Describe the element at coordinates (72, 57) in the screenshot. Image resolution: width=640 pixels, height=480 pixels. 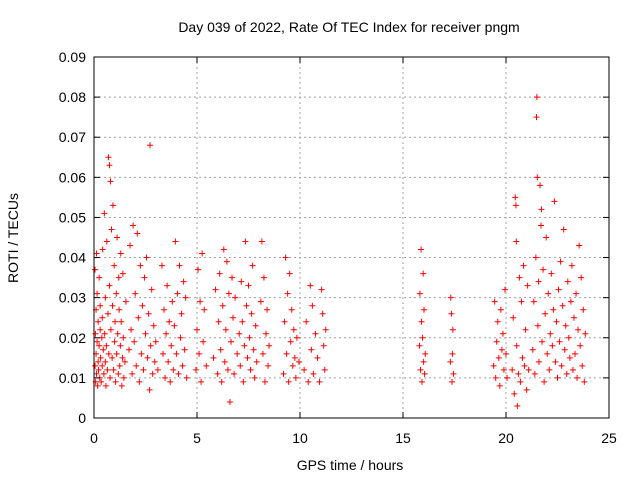
I see `y-tick-label: 0.09` at that location.